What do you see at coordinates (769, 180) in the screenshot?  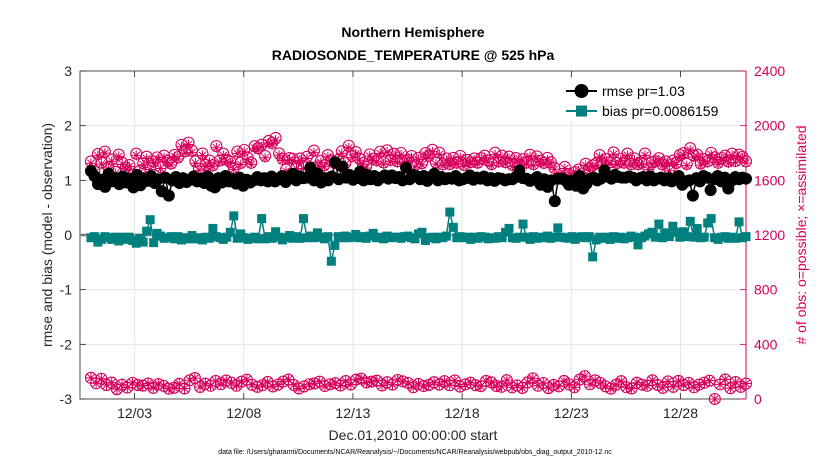 I see `y2-tick-label: 1600` at bounding box center [769, 180].